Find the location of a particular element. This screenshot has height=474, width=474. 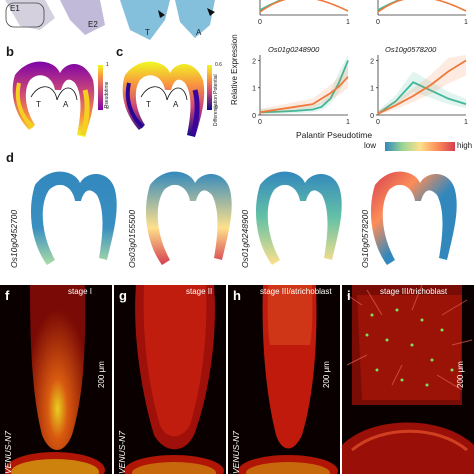

panel-f-venus: VENUS-N7 is located at coordinates (8, 452).